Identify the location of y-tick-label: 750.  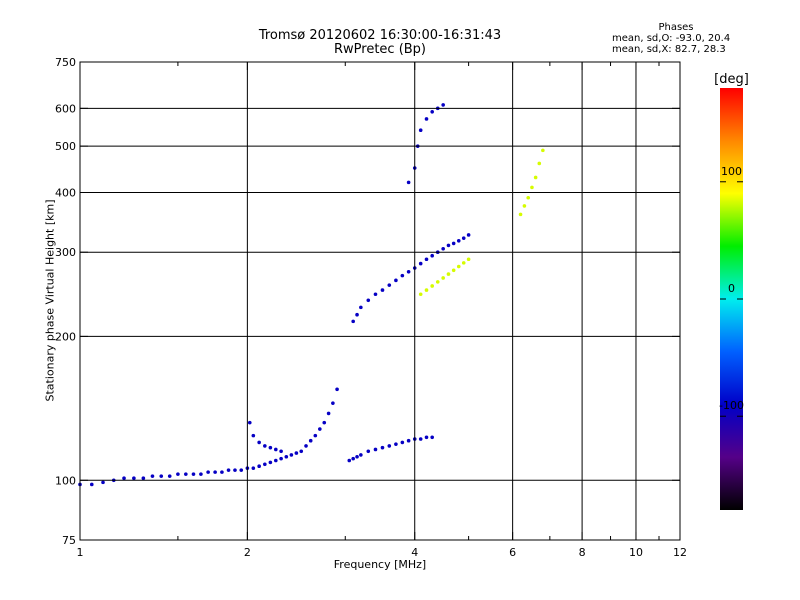
(65, 62).